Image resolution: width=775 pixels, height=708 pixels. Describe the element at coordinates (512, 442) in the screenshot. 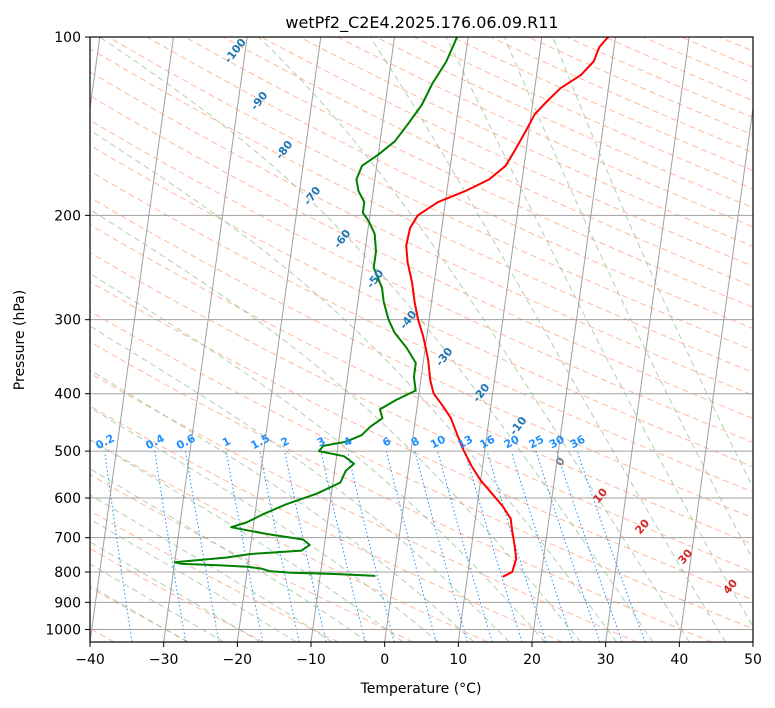

I see `mixing-ratio-label: 20` at that location.